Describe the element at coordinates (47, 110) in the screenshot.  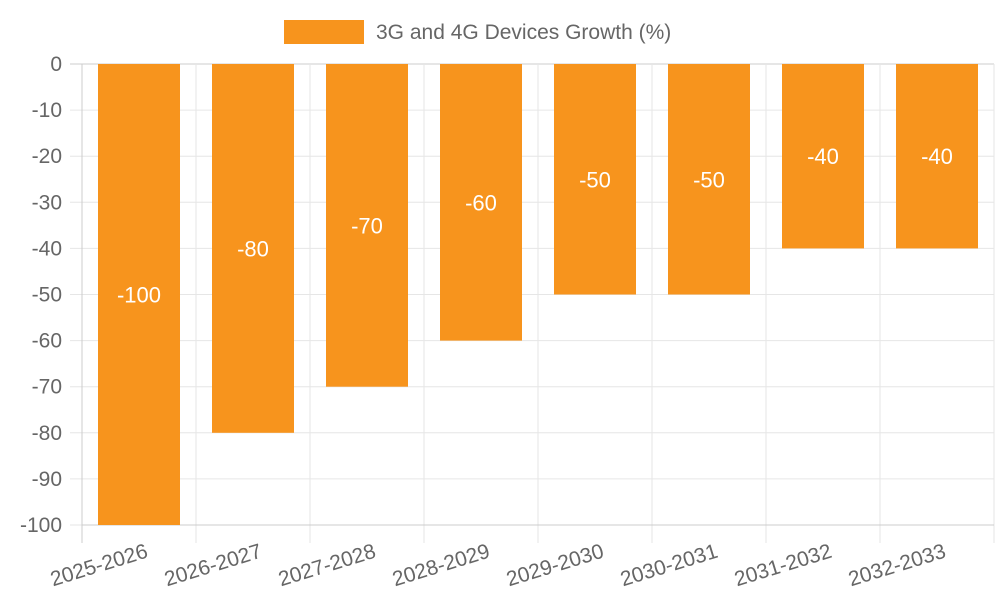
I see `y-tick-label: -10` at that location.